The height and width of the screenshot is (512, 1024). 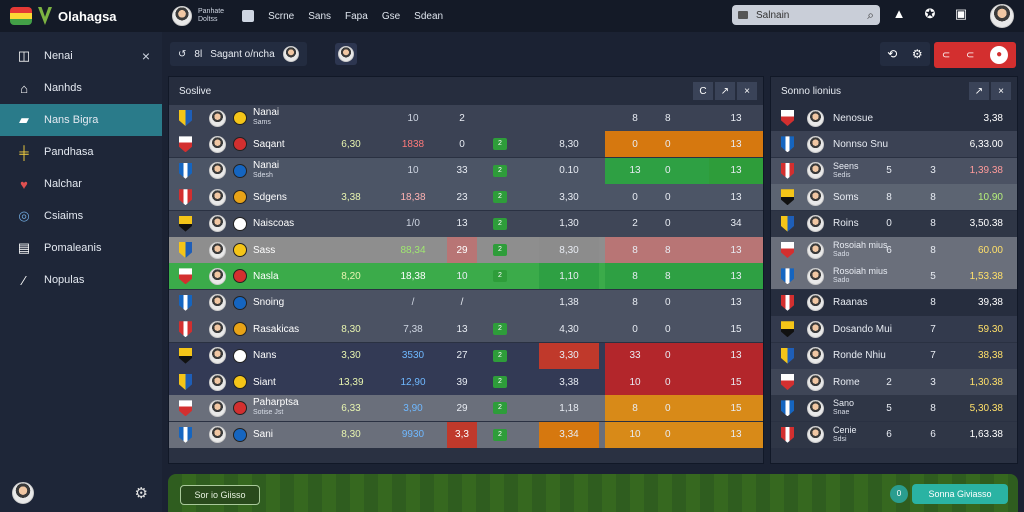 What do you see at coordinates (466, 434) in the screenshot?
I see `table-row: Sani 8,30 9930 3,3 2 3,34 10 0 13` at bounding box center [466, 434].